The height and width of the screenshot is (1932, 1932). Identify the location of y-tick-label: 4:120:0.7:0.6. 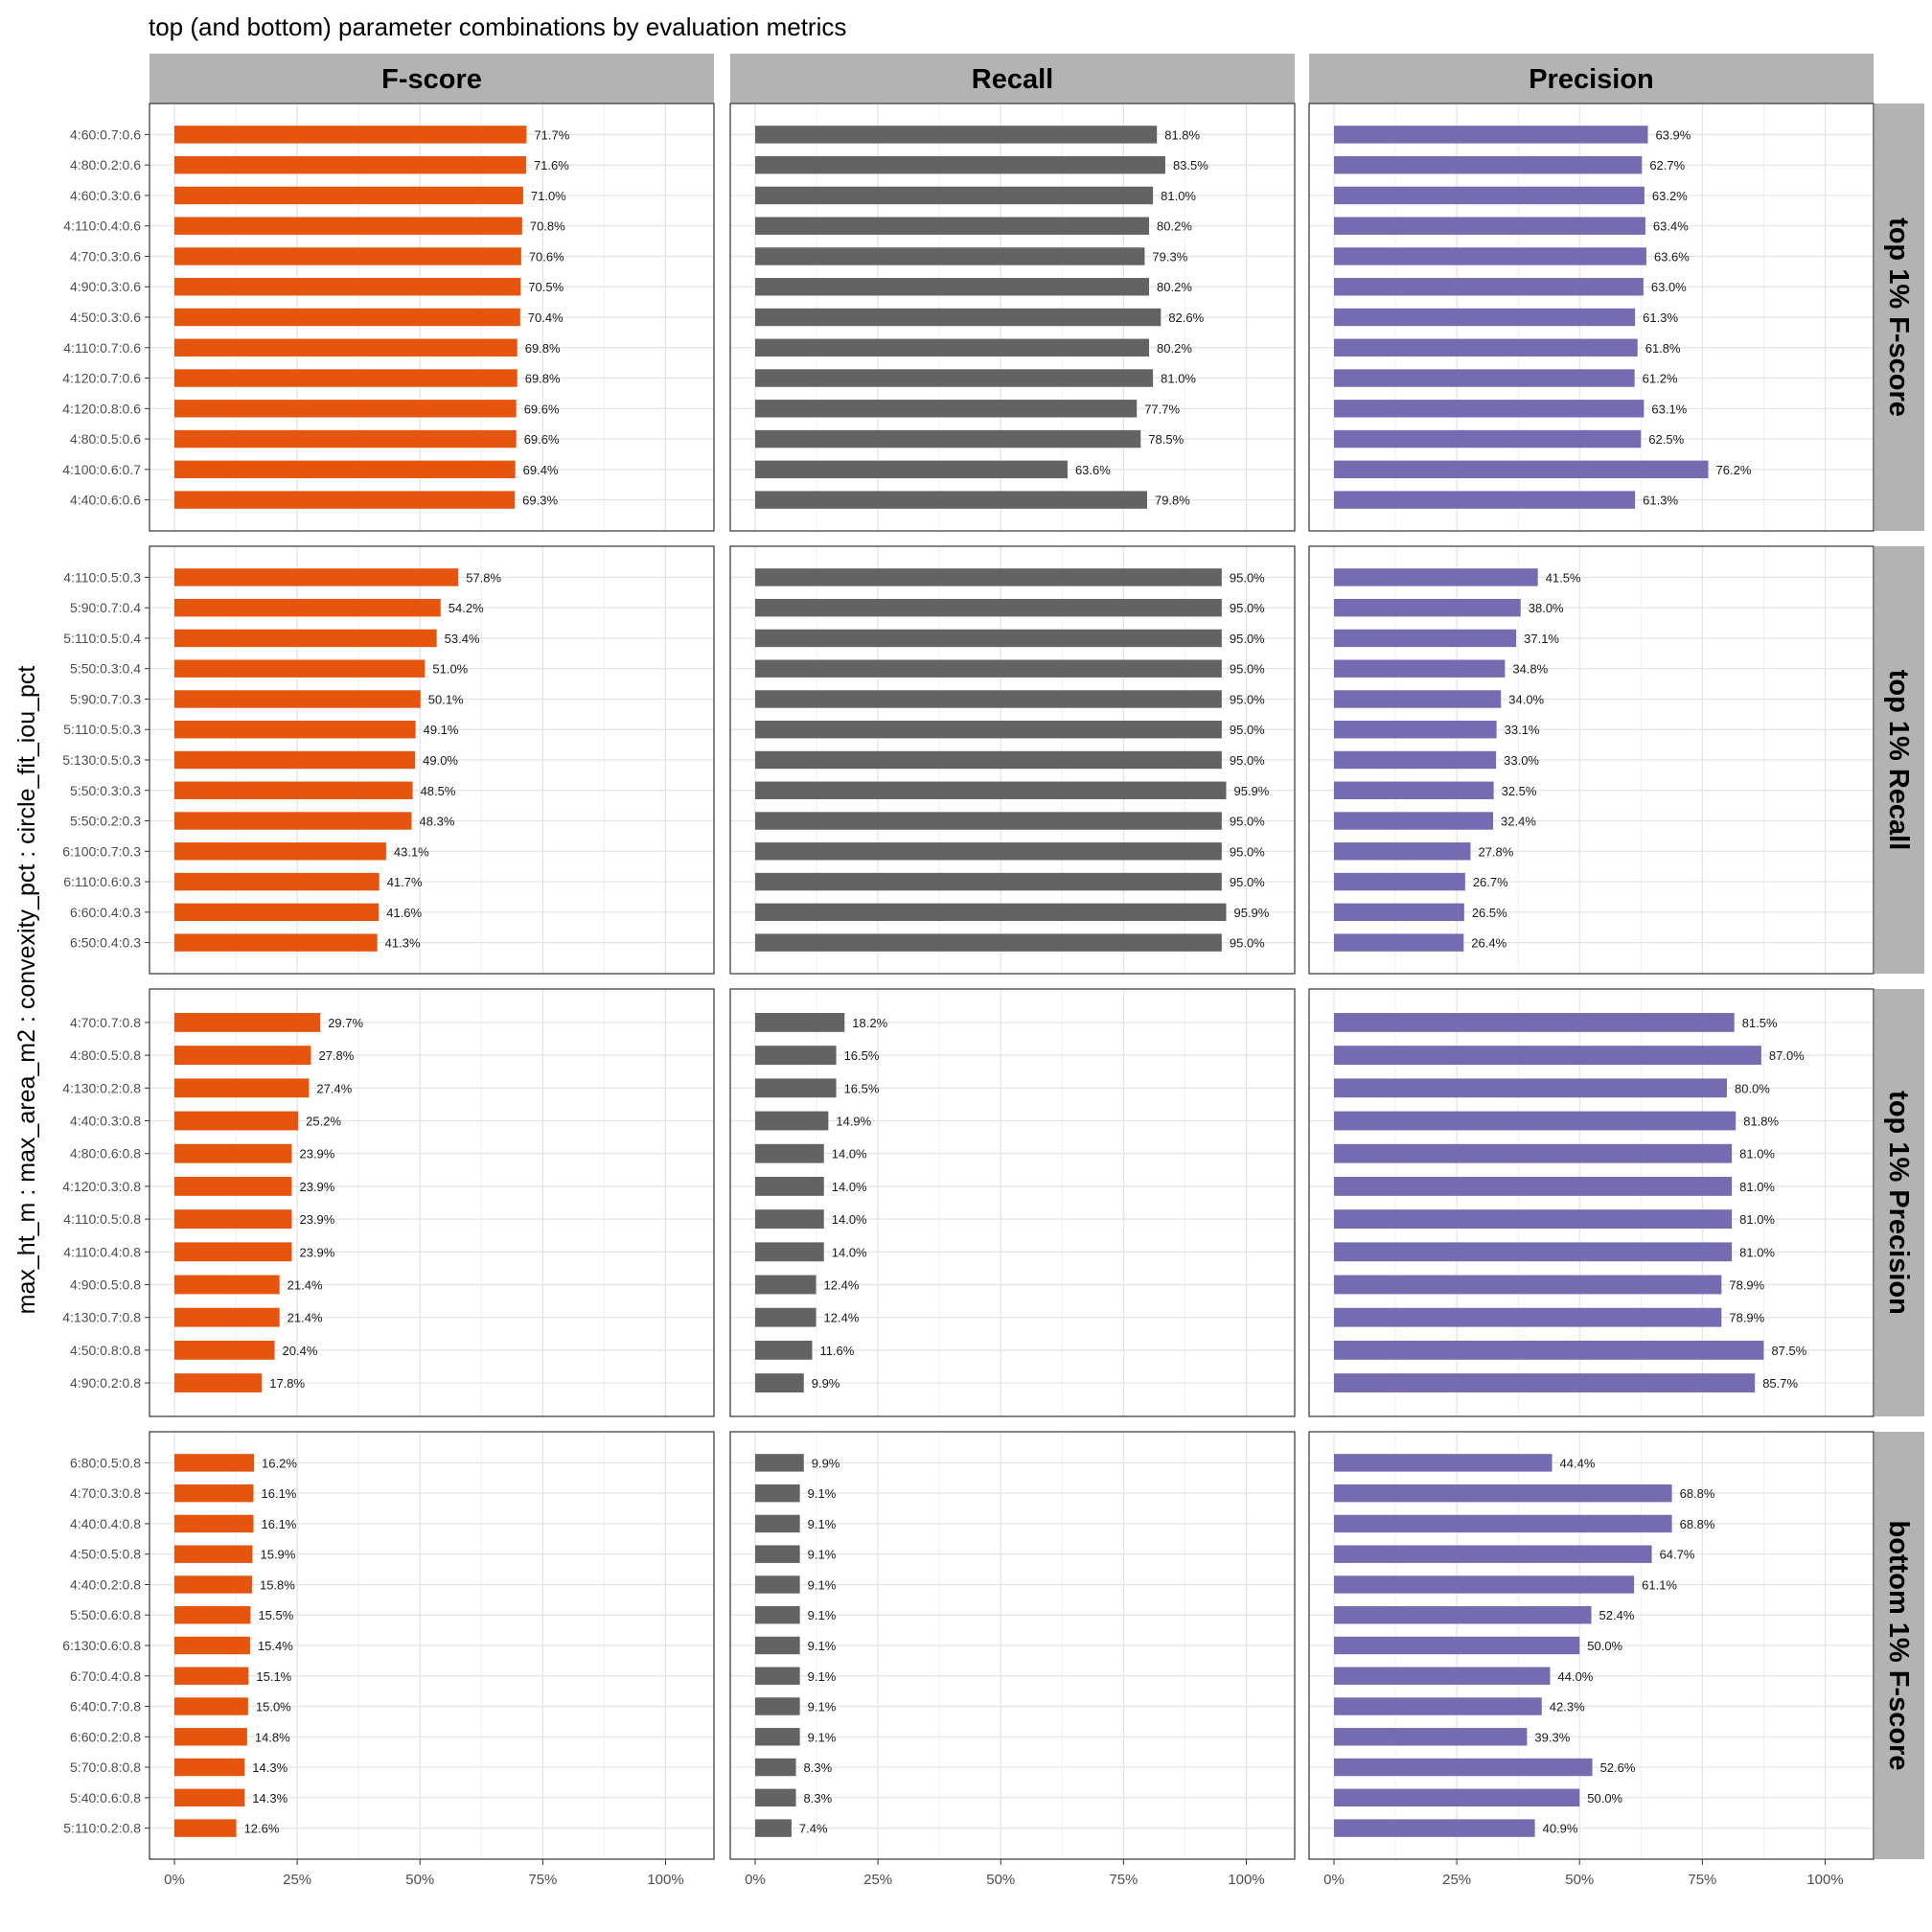
(101, 378).